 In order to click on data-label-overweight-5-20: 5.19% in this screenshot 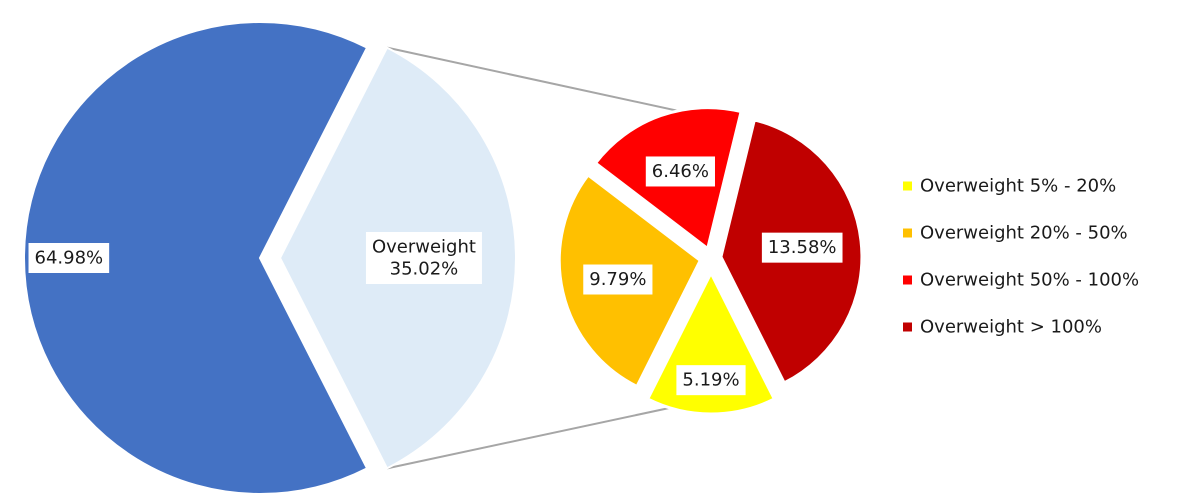, I will do `click(711, 380)`.